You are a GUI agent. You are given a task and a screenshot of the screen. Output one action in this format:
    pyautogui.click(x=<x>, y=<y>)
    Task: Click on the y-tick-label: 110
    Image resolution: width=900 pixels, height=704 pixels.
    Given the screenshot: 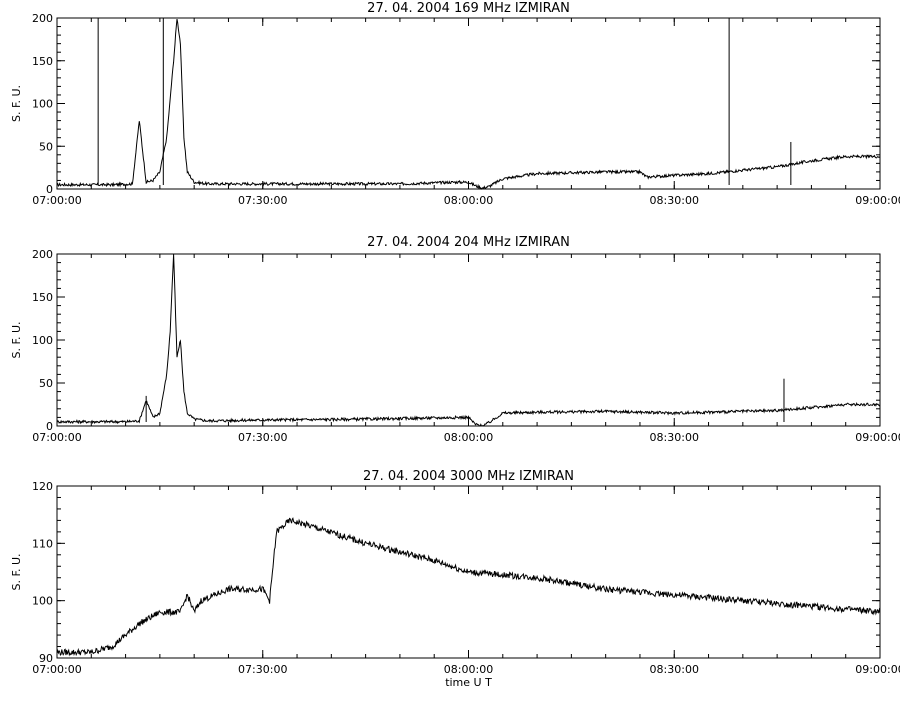 What is the action you would take?
    pyautogui.click(x=42, y=543)
    